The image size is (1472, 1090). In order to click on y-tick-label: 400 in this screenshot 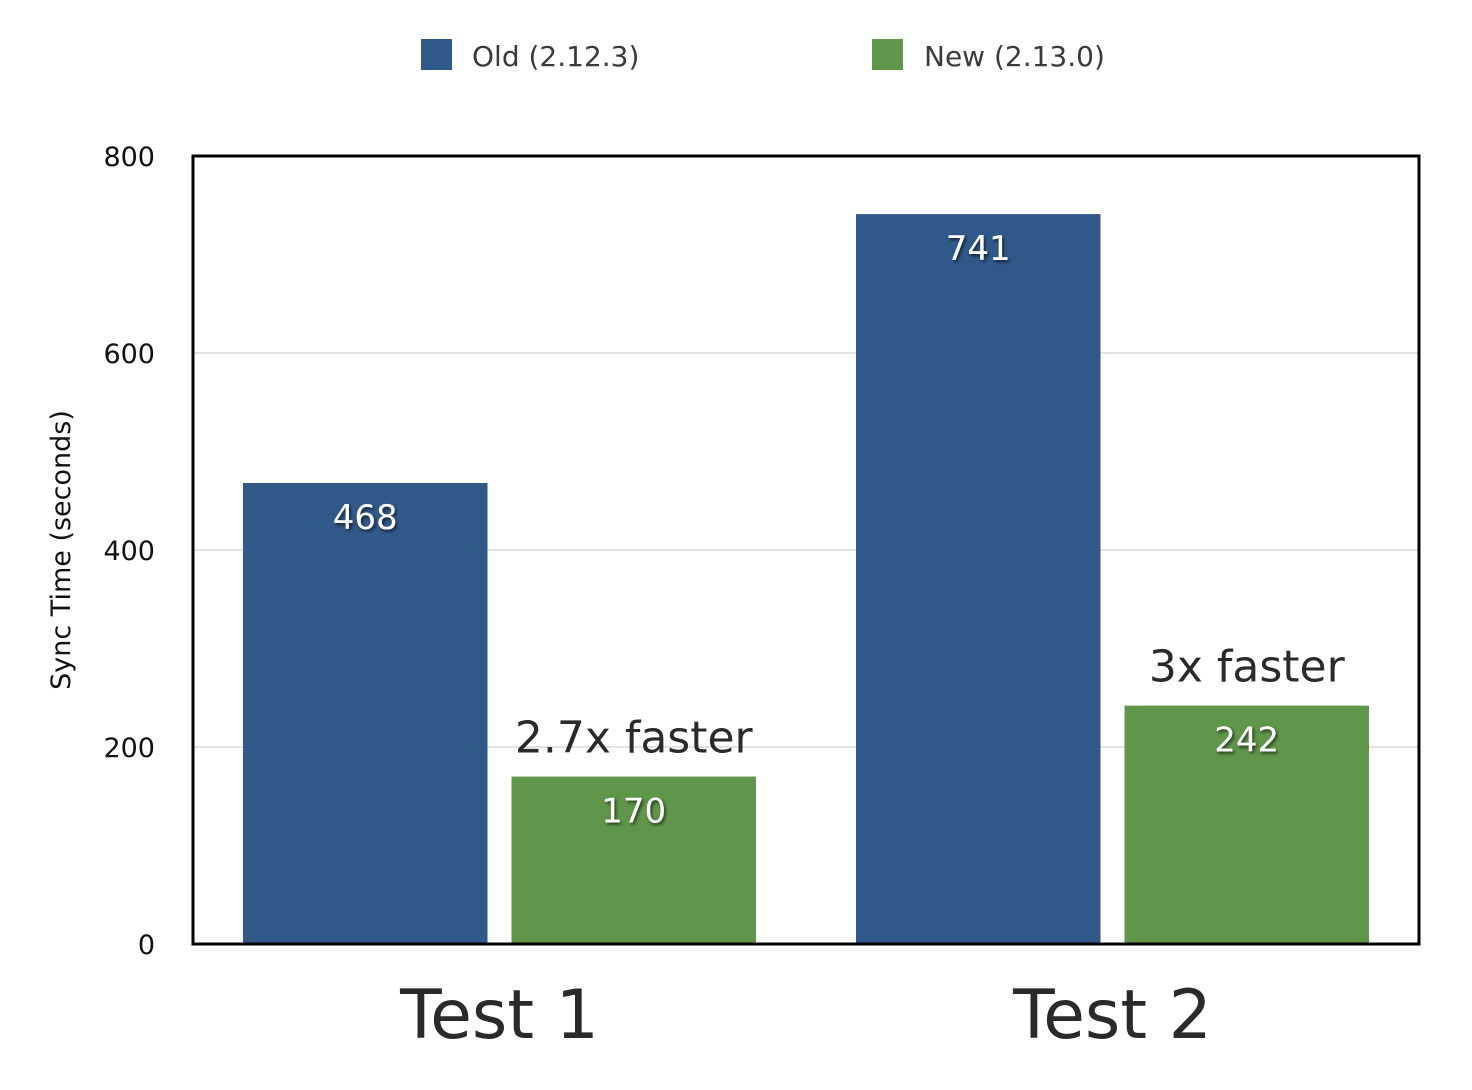, I will do `click(129, 551)`.